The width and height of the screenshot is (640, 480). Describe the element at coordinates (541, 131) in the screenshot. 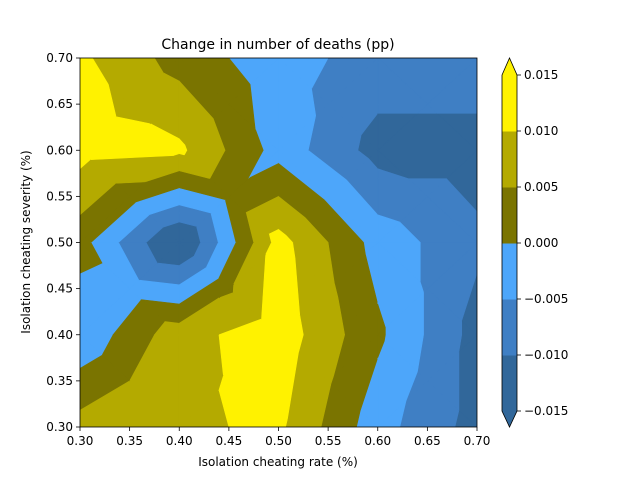

I see `colorbar-tick-label: 0.010` at that location.